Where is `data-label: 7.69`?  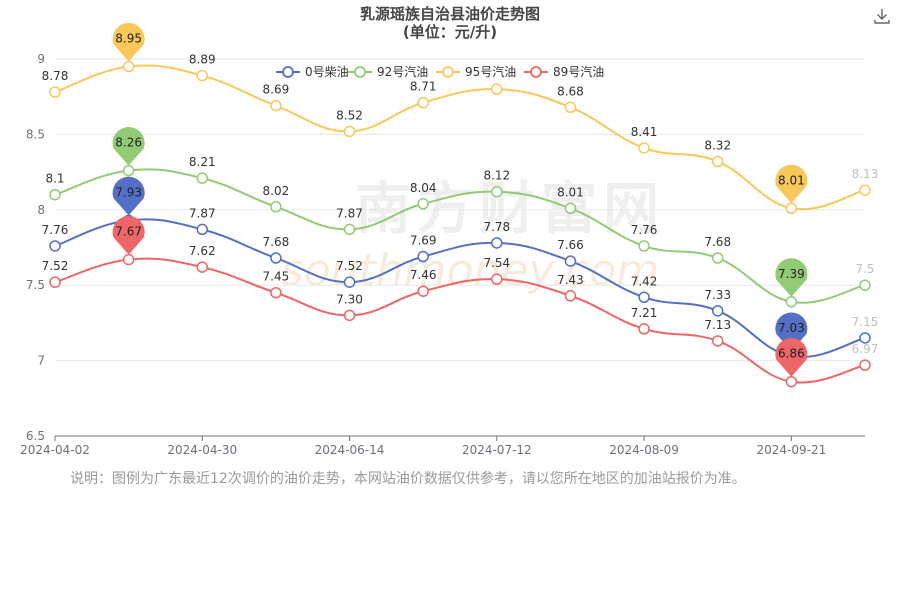
data-label: 7.69 is located at coordinates (423, 241).